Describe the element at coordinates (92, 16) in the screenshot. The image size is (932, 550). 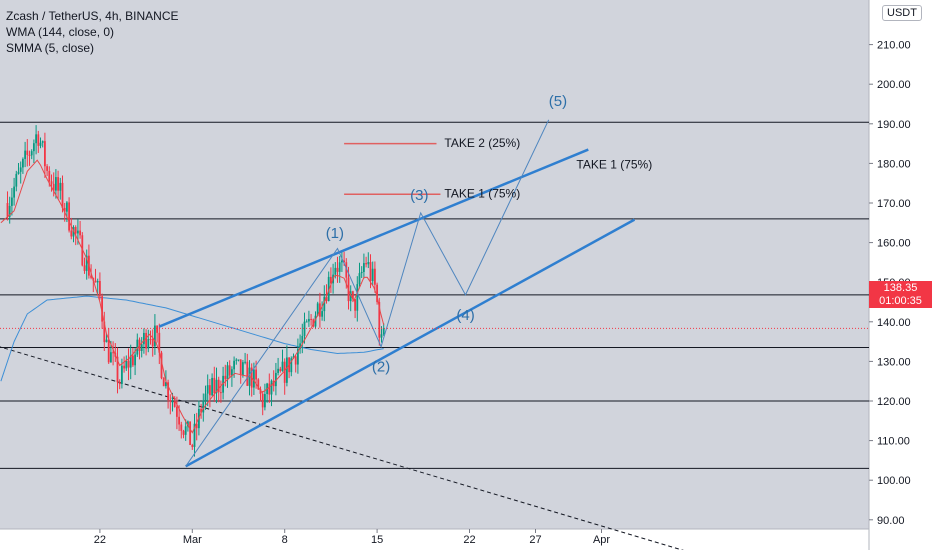
I see `legend-symbol: Zcash / TetherUS, 4h, BINANCE` at that location.